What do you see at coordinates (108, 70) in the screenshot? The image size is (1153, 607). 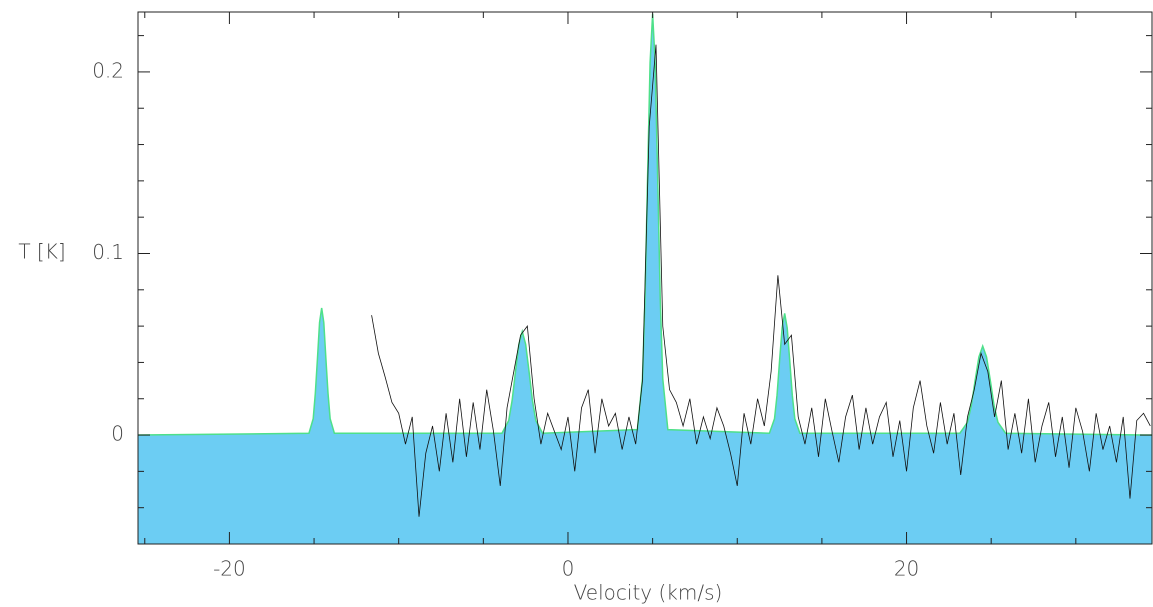 I see `y-tick-label: 0.2` at bounding box center [108, 70].